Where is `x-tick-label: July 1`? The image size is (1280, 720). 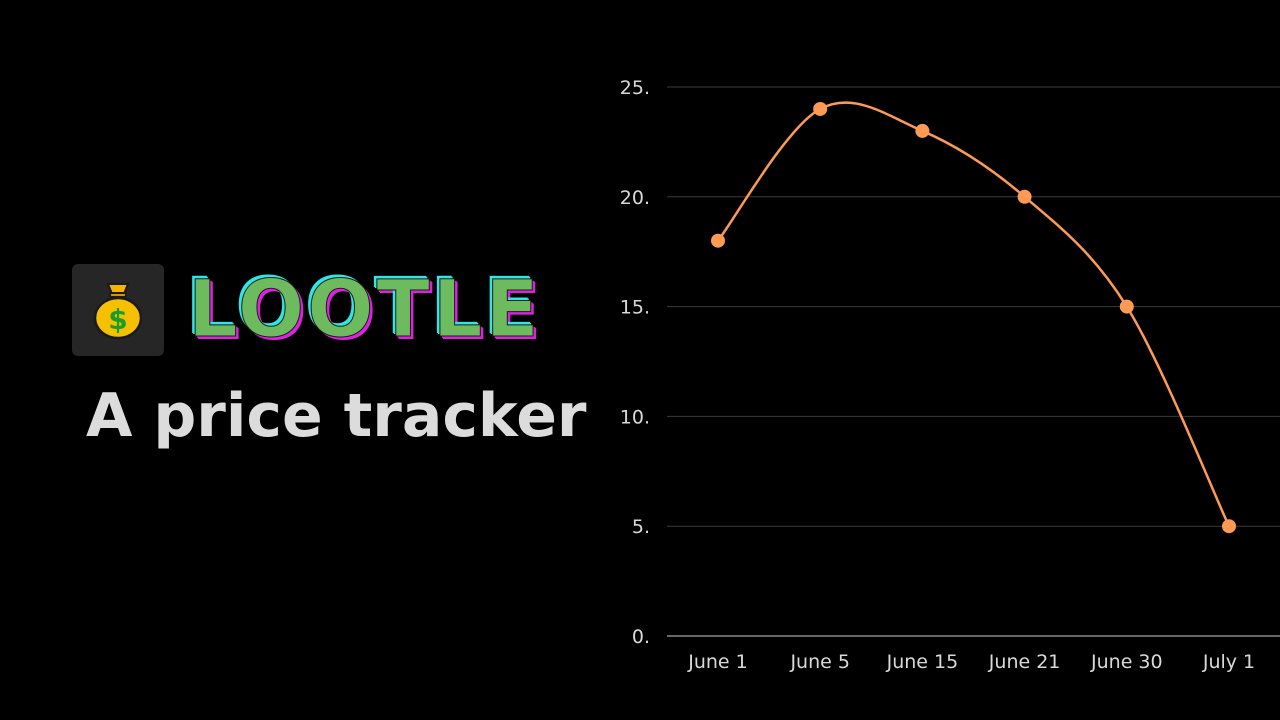
x-tick-label: July 1 is located at coordinates (1228, 662).